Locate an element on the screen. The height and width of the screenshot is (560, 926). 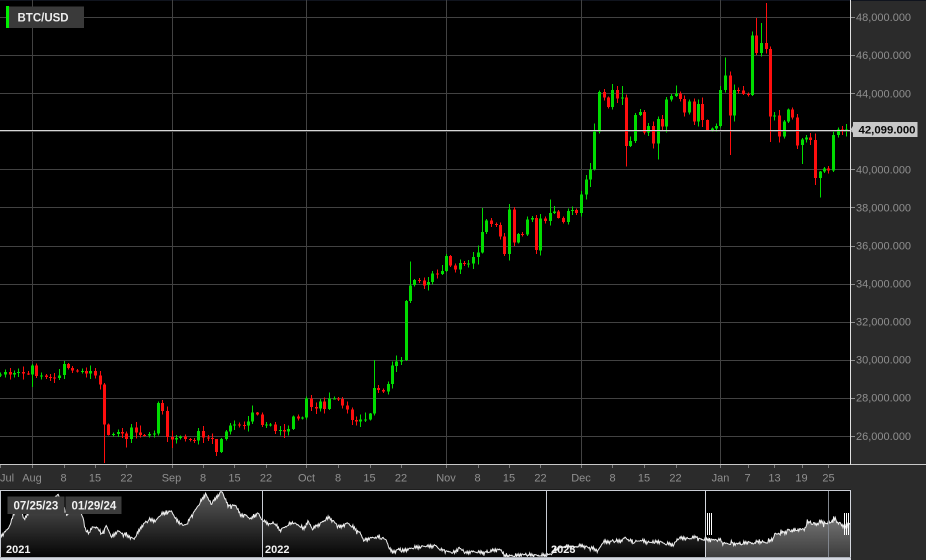
svg-text: 30,000.000 is located at coordinates (883, 361).